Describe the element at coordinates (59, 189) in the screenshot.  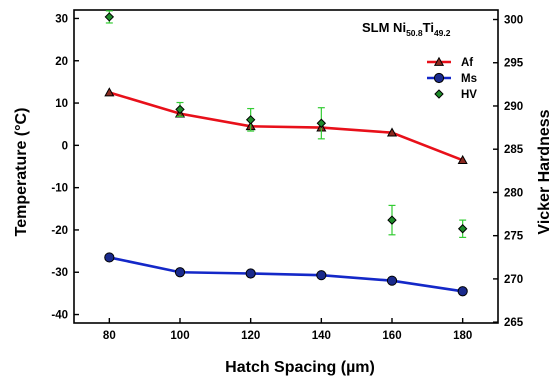
I see `y-tick-label--10: -10` at that location.